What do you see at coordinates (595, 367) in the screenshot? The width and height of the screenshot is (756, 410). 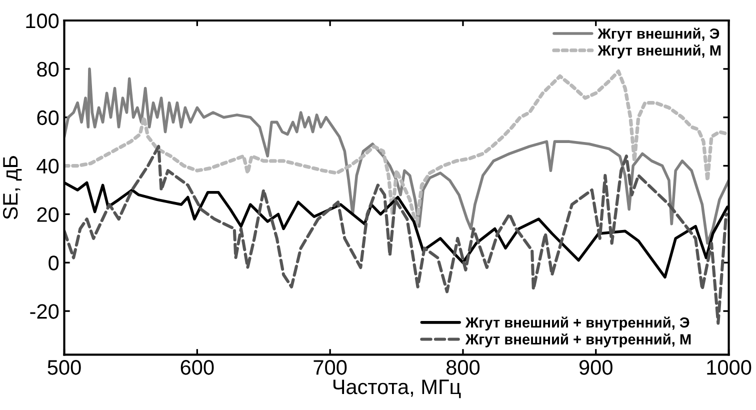 I see `x-tick-label: 900` at bounding box center [595, 367].